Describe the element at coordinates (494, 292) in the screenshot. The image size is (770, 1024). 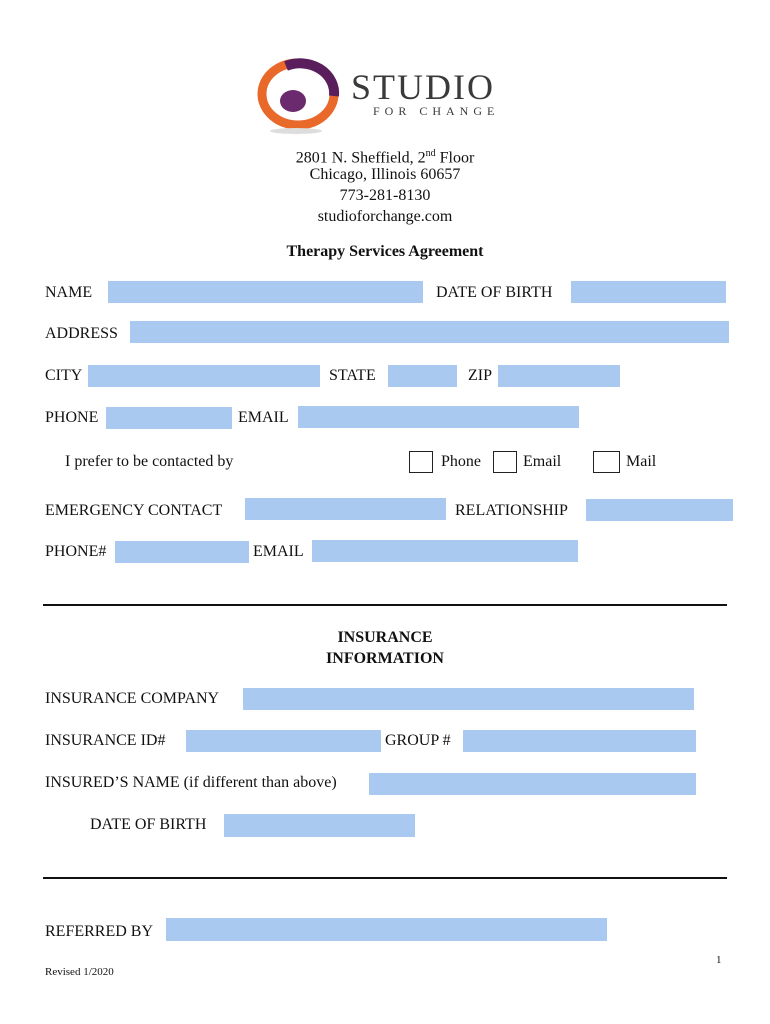
I see `dob-label: DATE OF BIRTH` at that location.